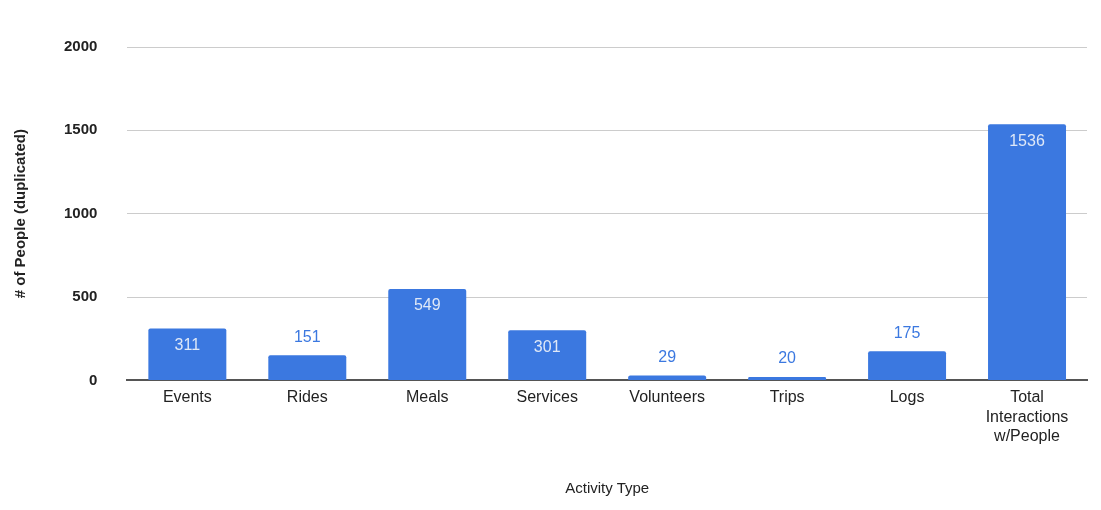 This screenshot has height=510, width=1101. Describe the element at coordinates (787, 397) in the screenshot. I see `x-tick-label: Trips` at that location.